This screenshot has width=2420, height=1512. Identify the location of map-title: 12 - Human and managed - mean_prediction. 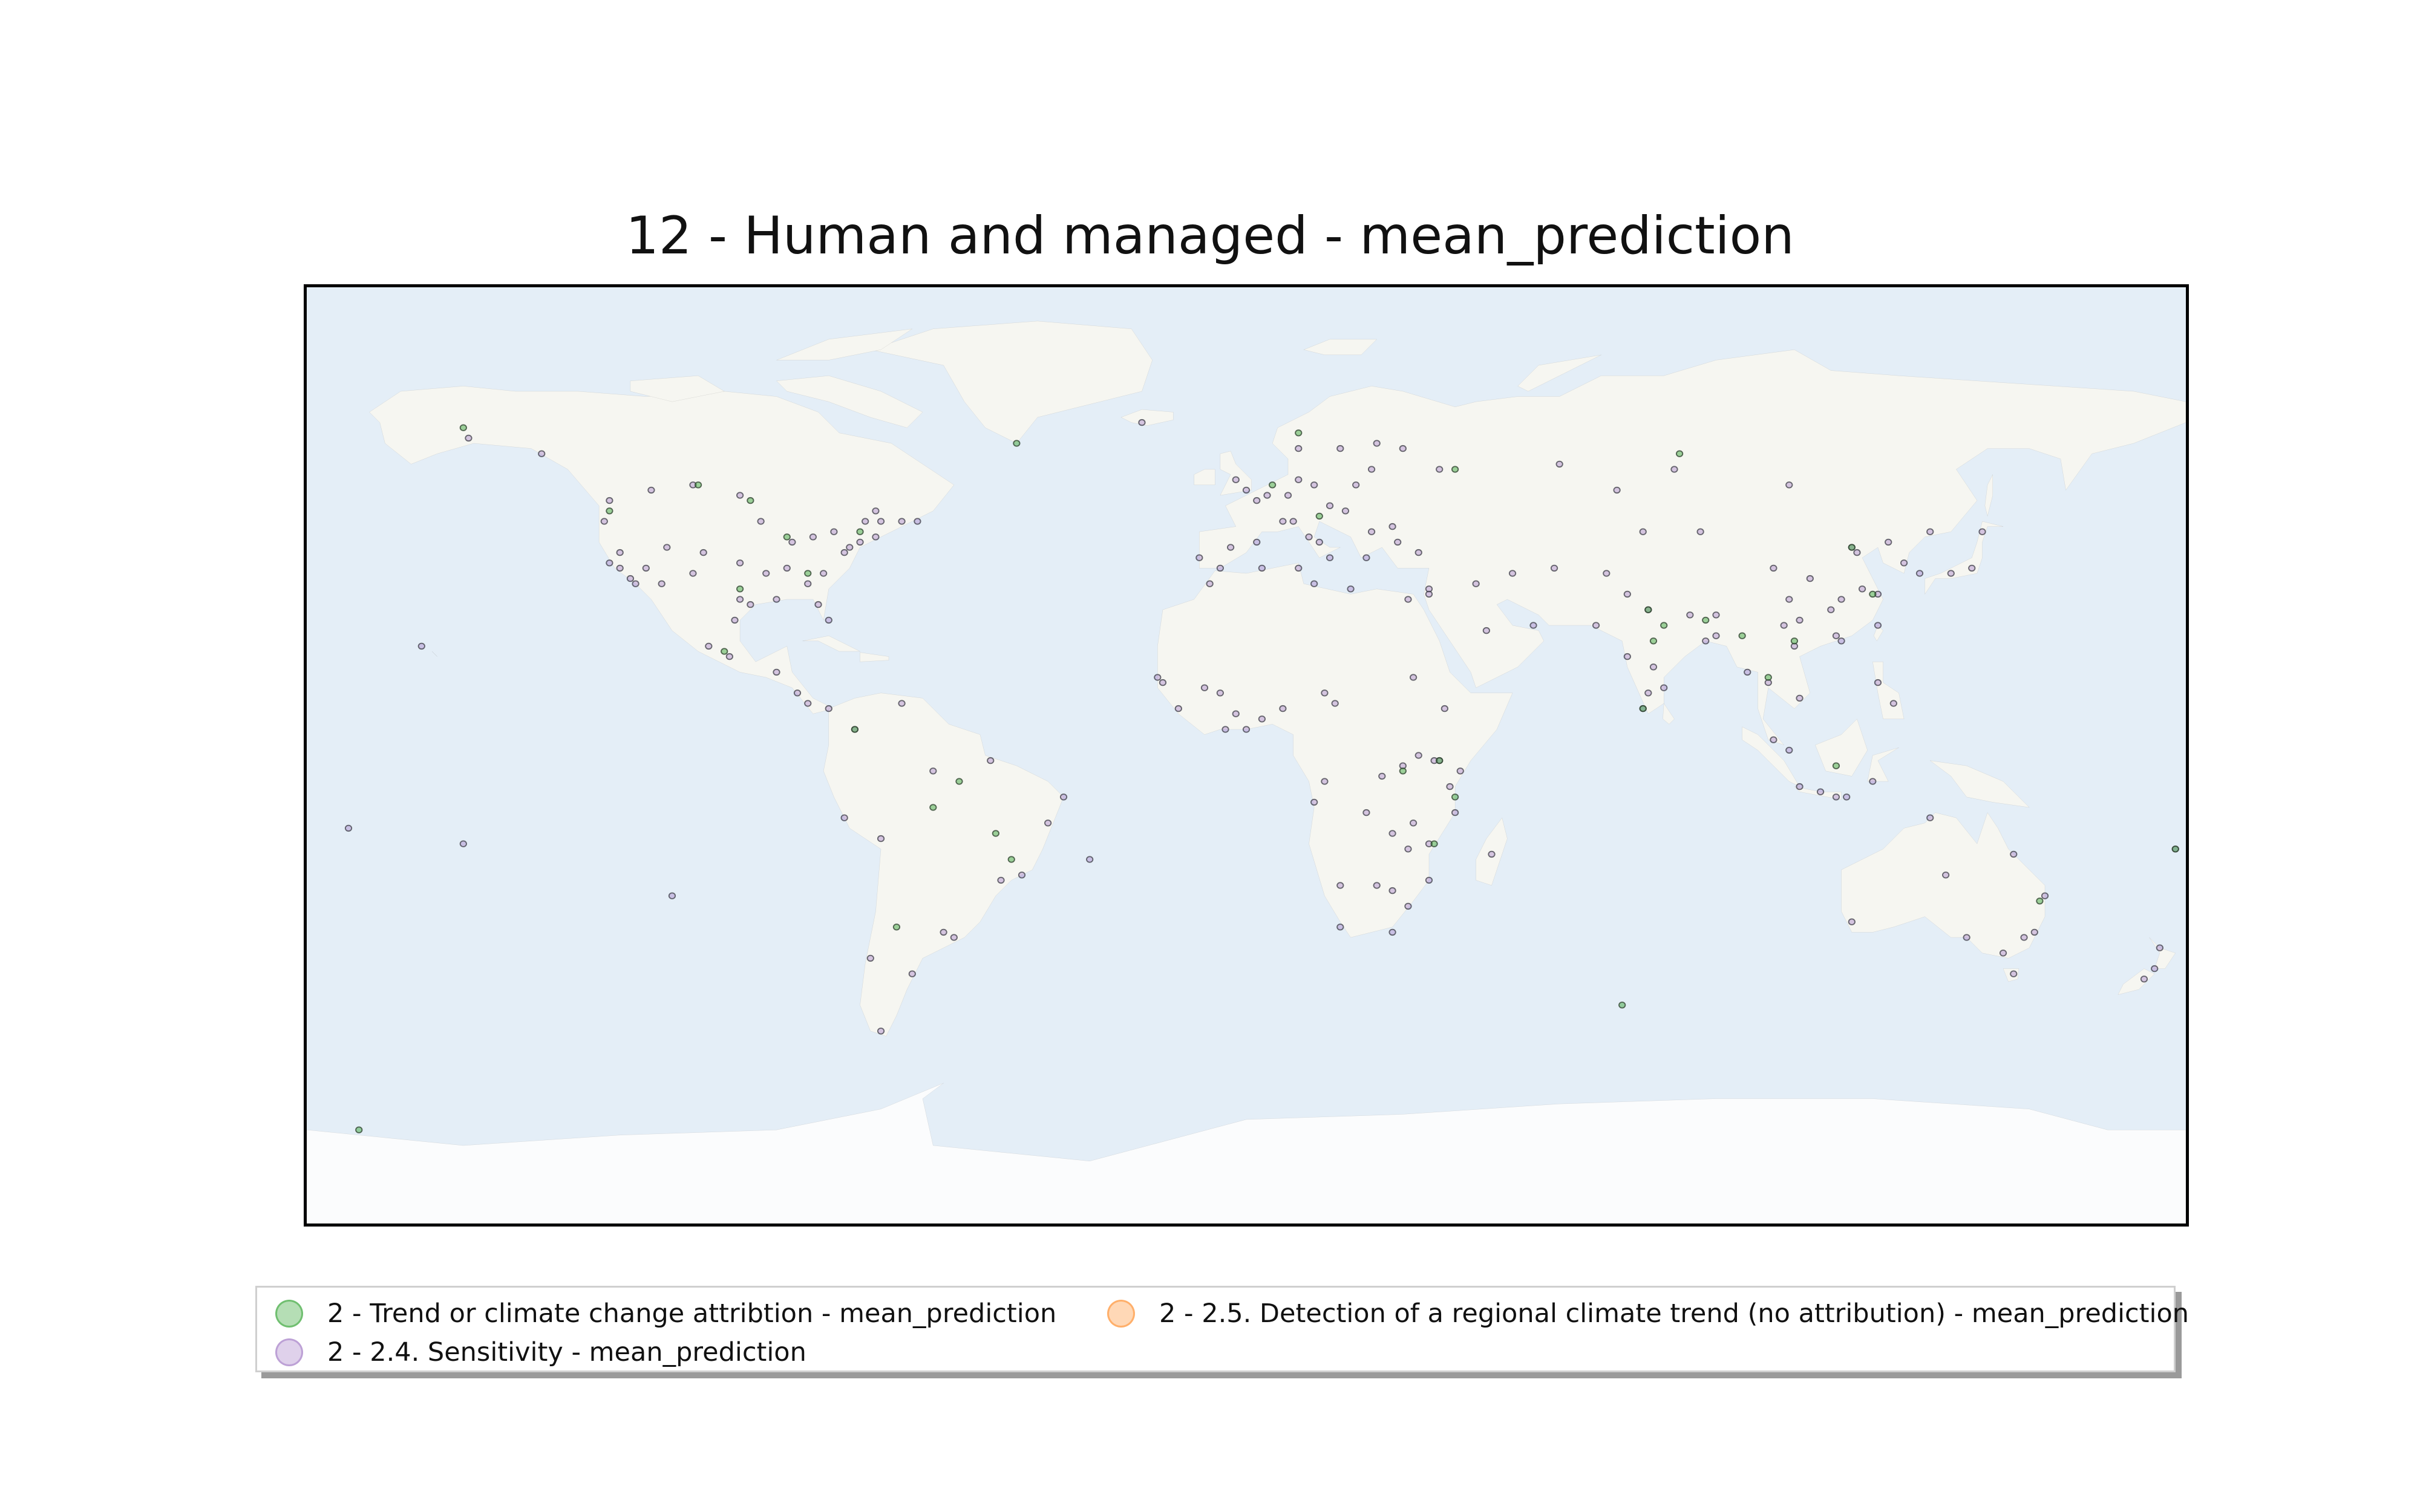
(1210, 236).